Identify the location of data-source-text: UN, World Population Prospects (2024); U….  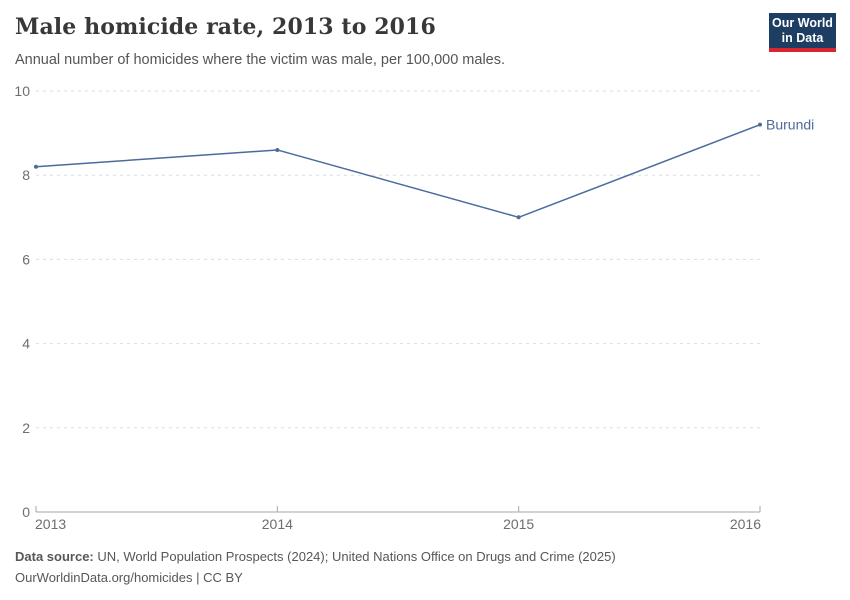
(354, 556).